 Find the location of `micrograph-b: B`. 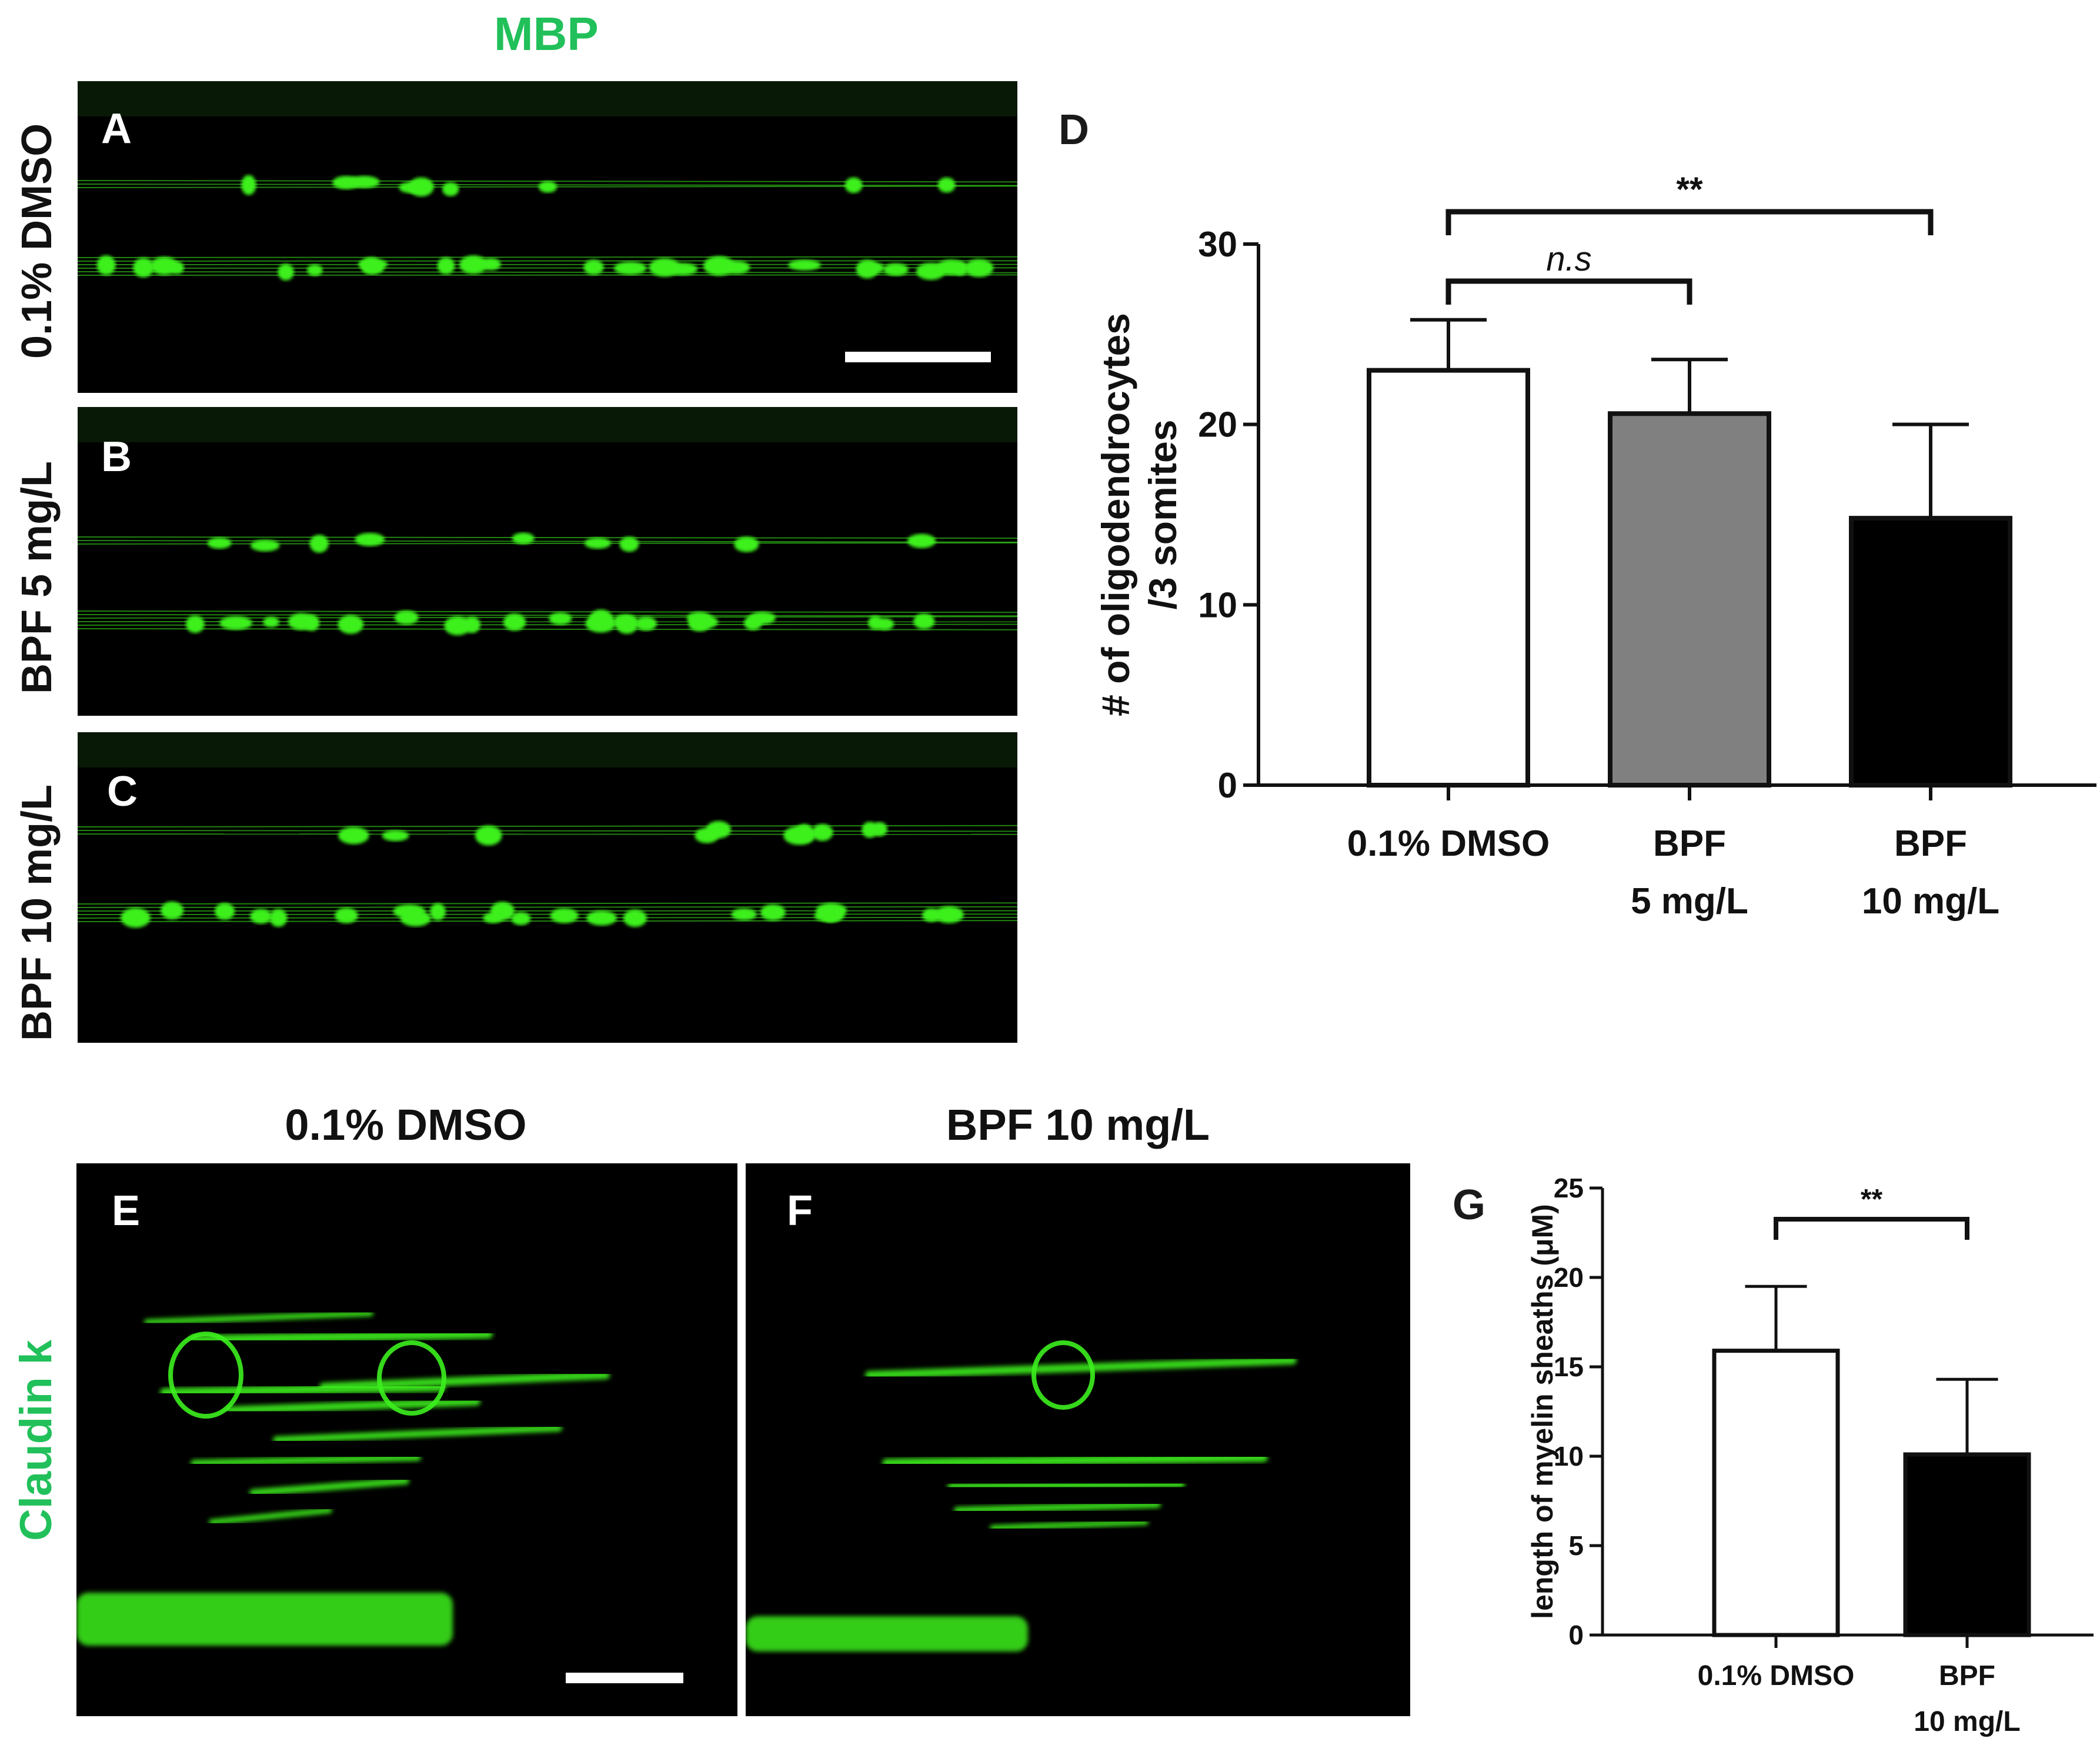

micrograph-b: B is located at coordinates (547, 561).